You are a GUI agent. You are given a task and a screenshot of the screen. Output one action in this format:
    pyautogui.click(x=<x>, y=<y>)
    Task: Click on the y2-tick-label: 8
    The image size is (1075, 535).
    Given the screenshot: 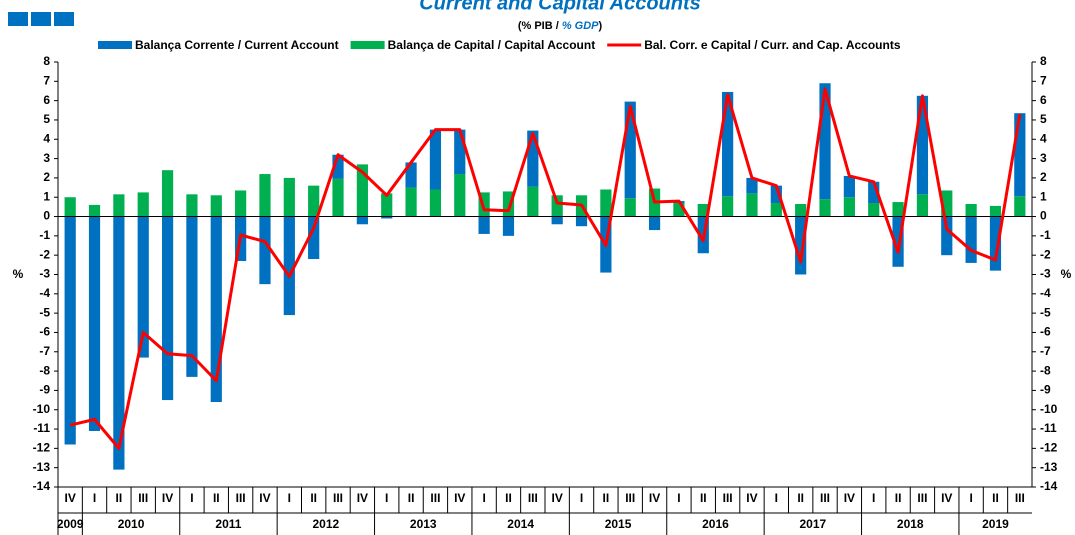 What is the action you would take?
    pyautogui.click(x=1043, y=61)
    